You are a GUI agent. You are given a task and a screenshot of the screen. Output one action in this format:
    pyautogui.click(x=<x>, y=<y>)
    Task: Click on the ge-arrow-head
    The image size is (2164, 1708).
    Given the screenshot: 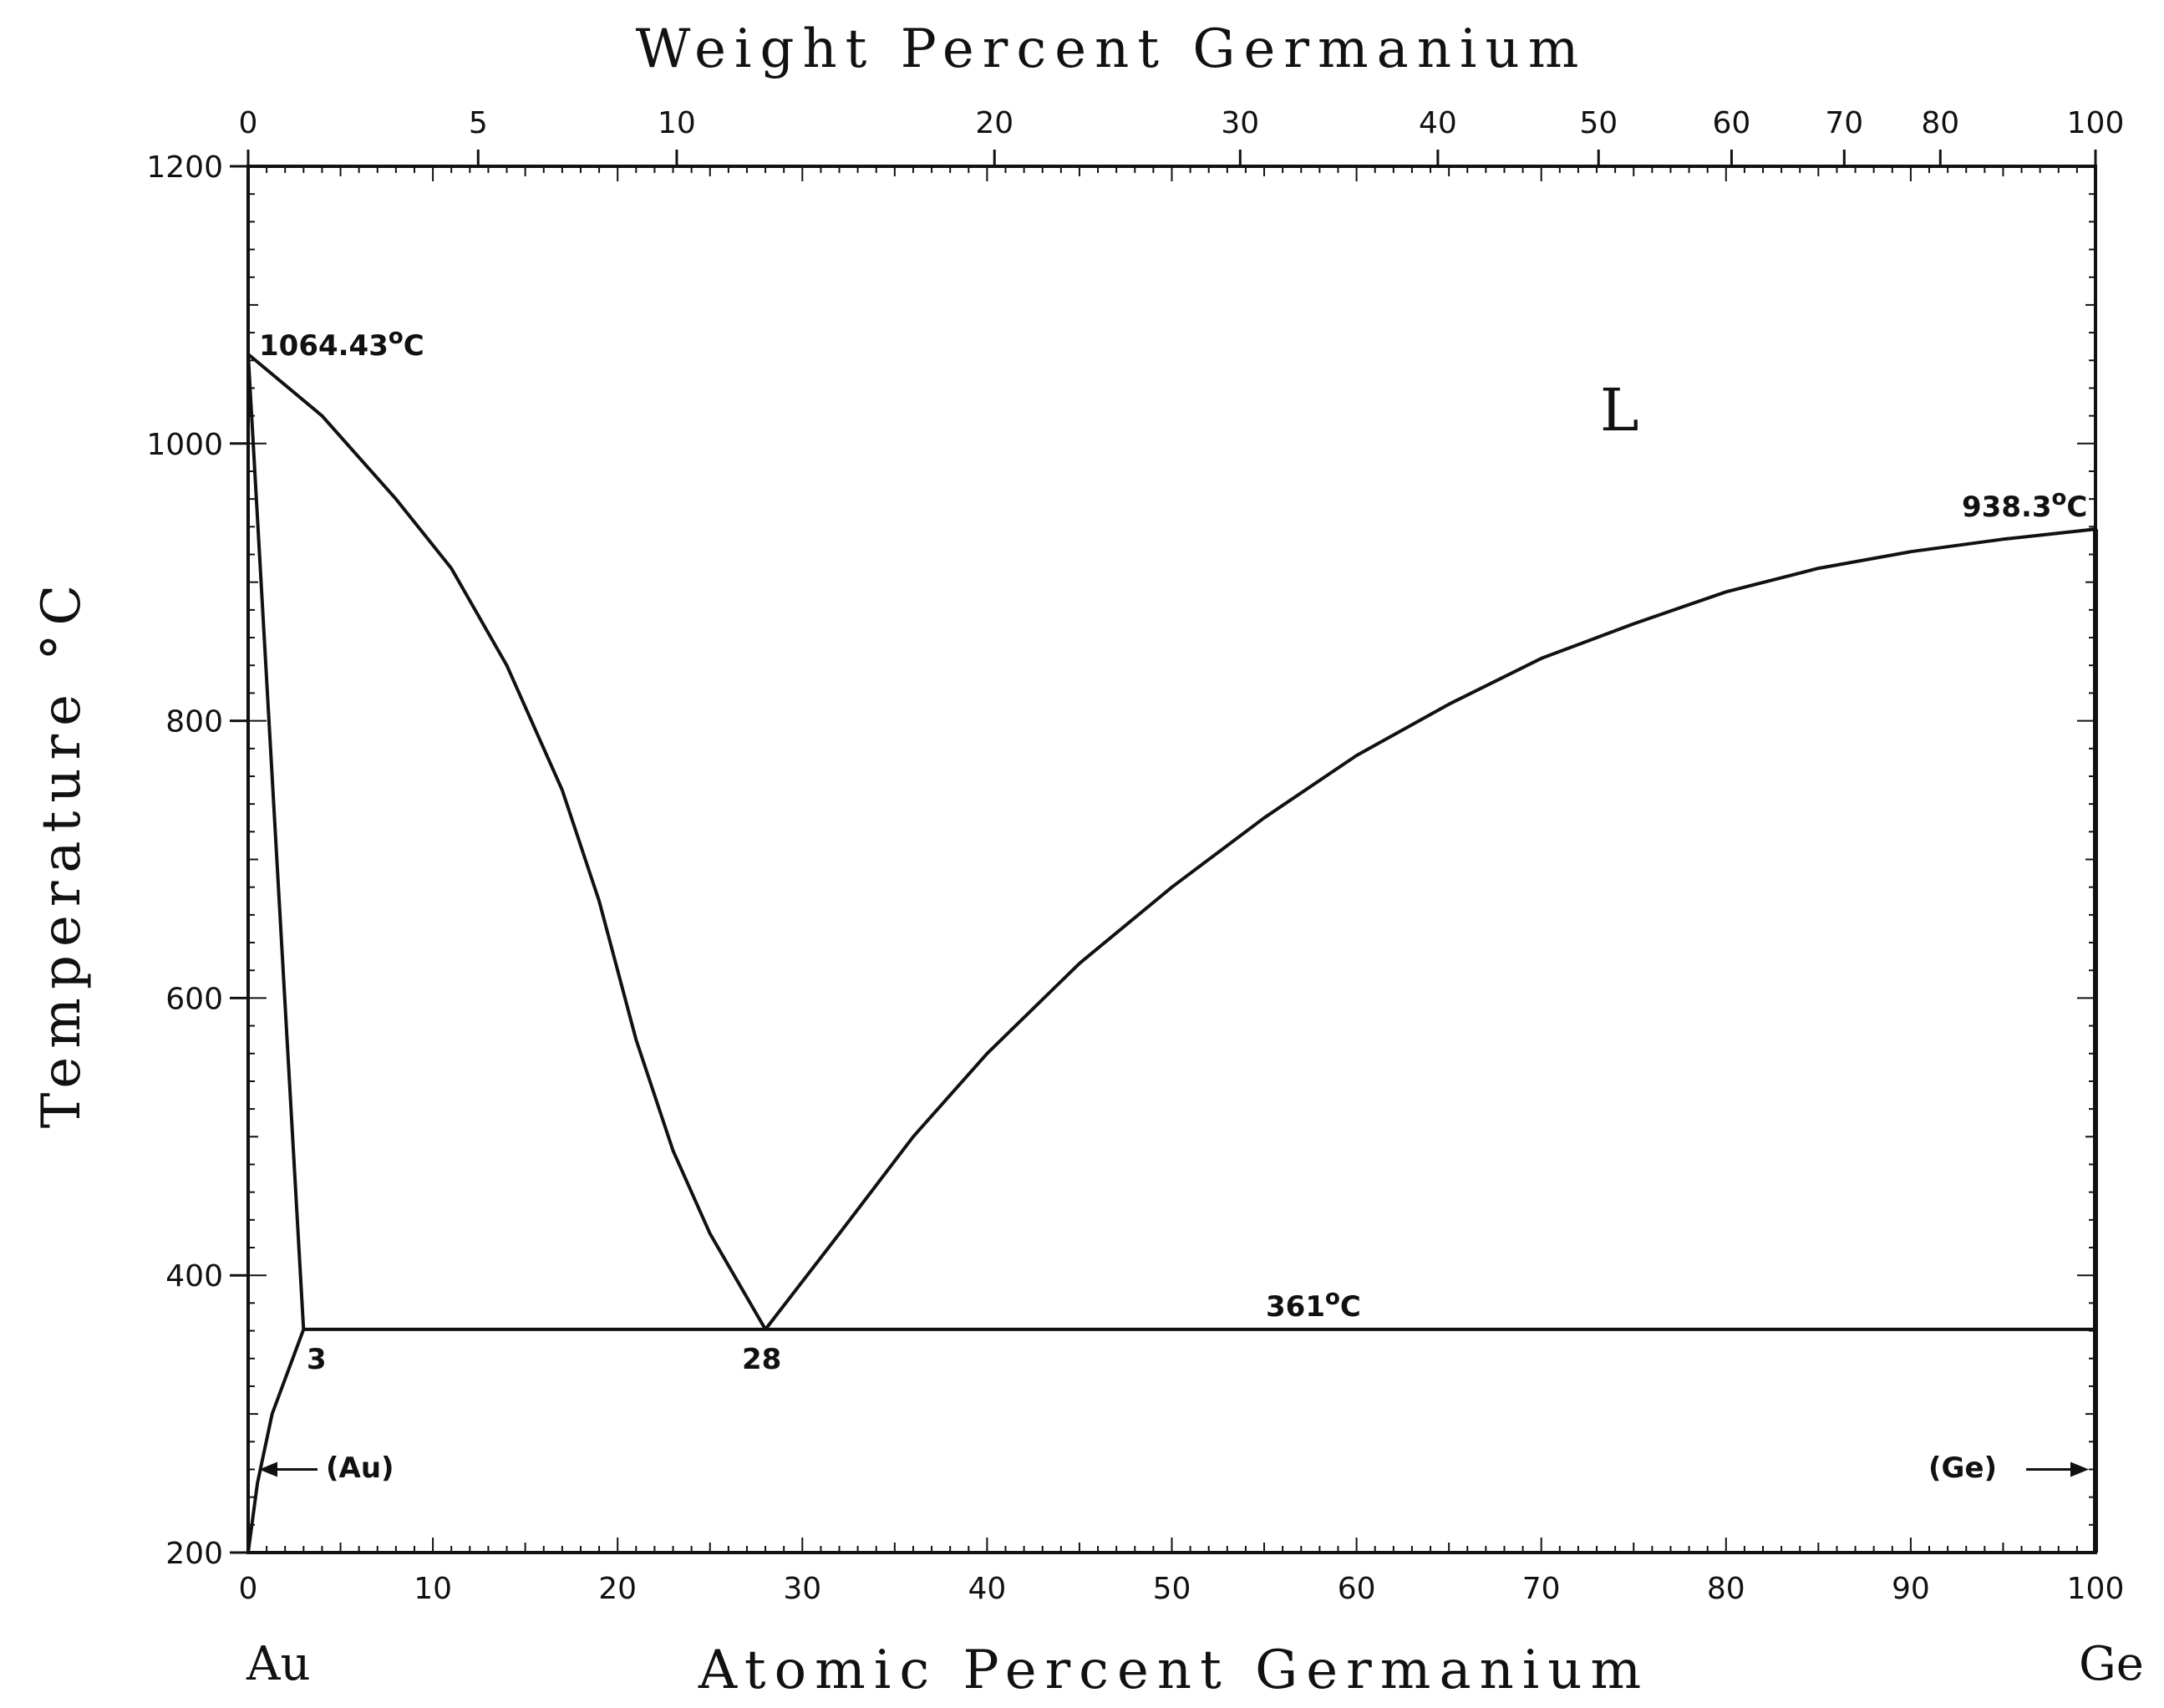 What is the action you would take?
    pyautogui.click(x=2079, y=1469)
    